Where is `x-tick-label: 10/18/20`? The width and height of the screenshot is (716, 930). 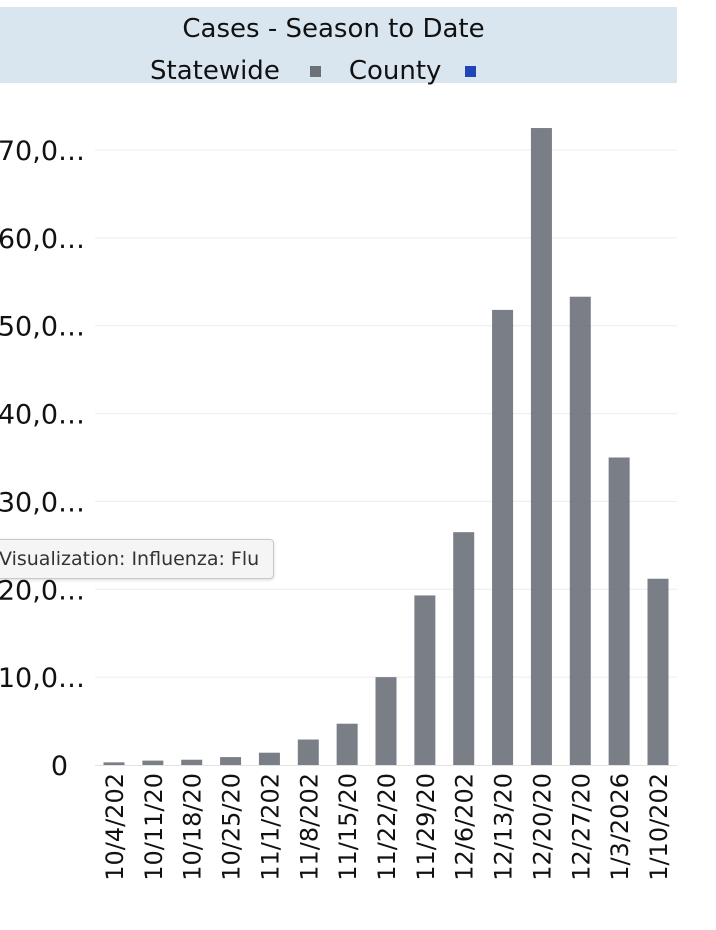
x-tick-label: 10/18/20 is located at coordinates (193, 827).